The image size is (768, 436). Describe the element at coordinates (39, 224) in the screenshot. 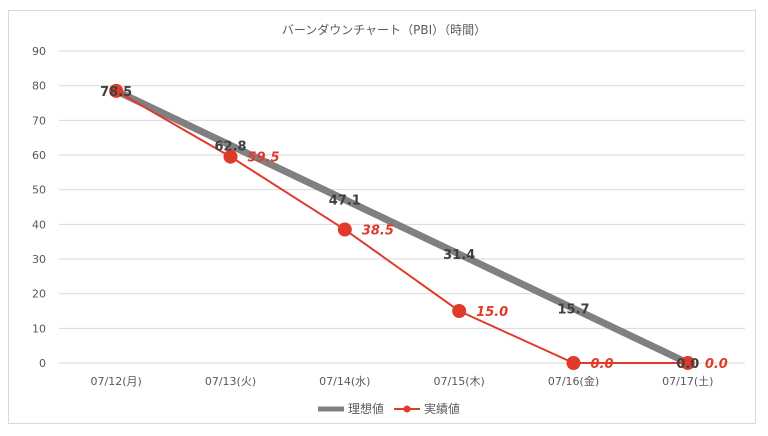

I see `y-tick-label: 40` at that location.